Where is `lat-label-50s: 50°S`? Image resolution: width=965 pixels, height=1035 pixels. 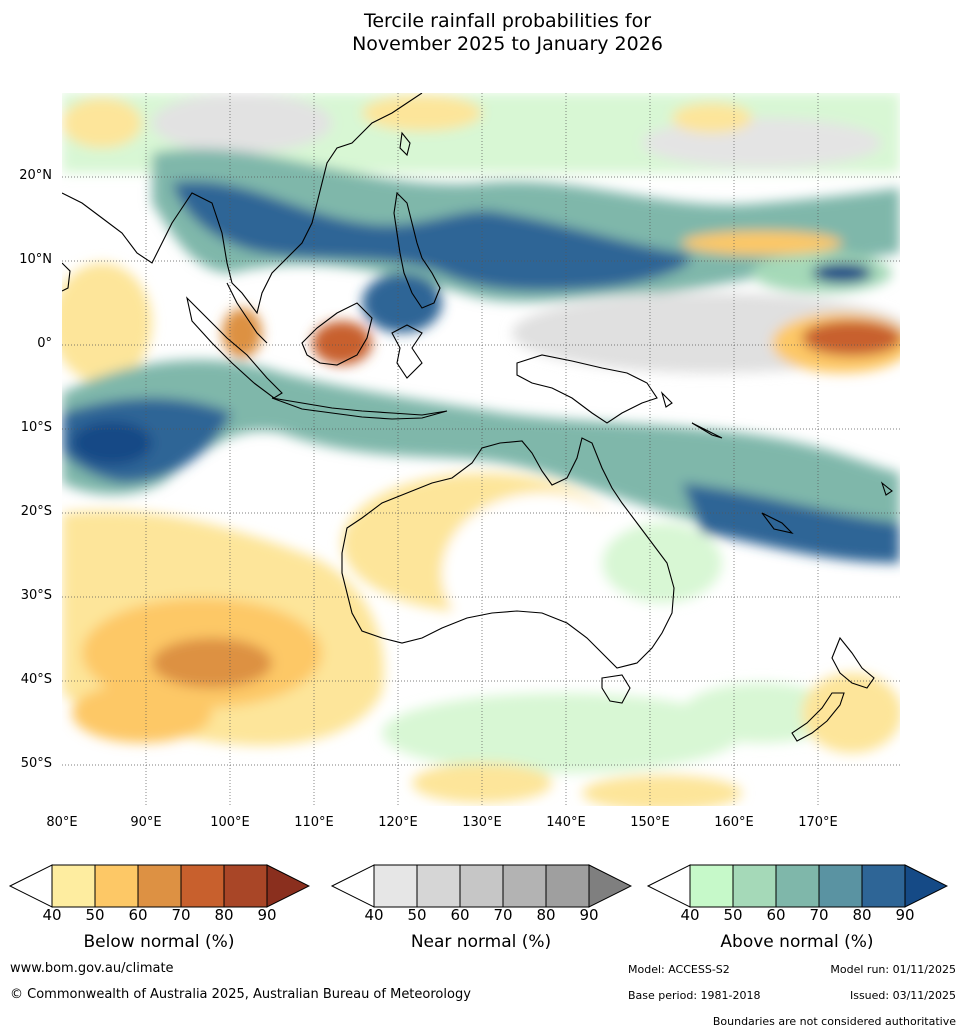
lat-label-50s: 50°S is located at coordinates (36, 763).